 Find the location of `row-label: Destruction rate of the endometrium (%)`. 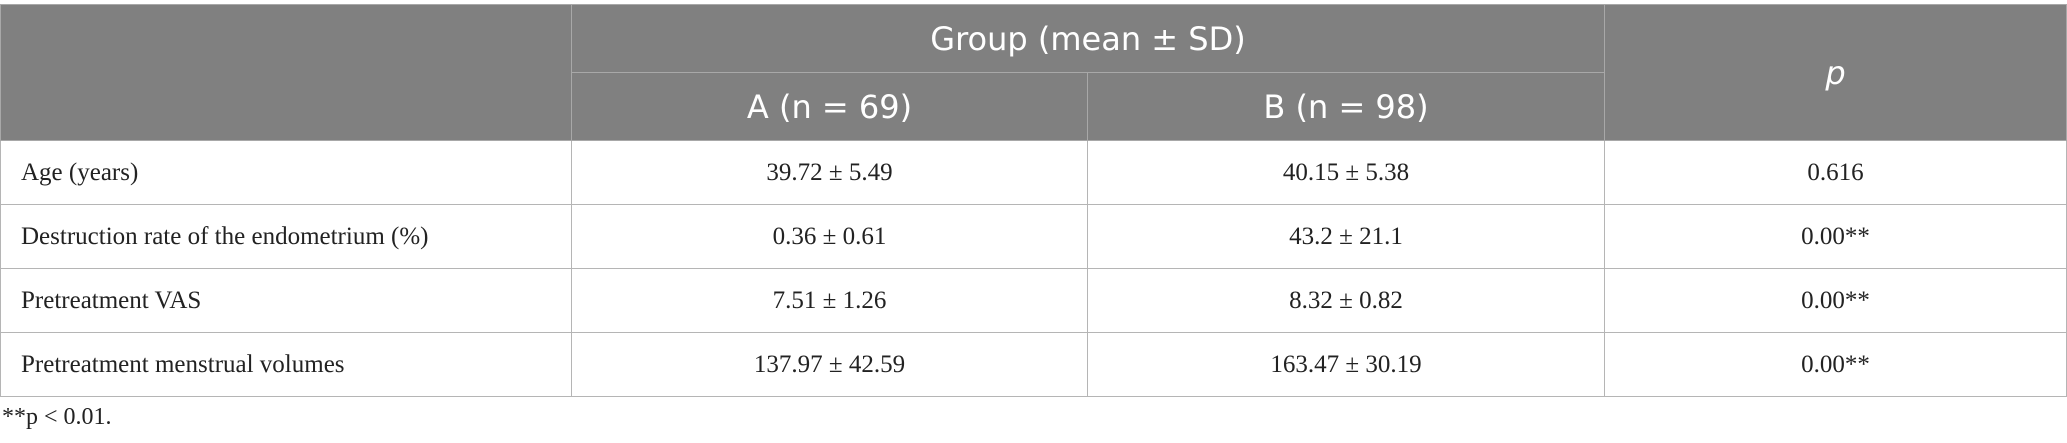

row-label: Destruction rate of the endometrium (%) is located at coordinates (286, 236).